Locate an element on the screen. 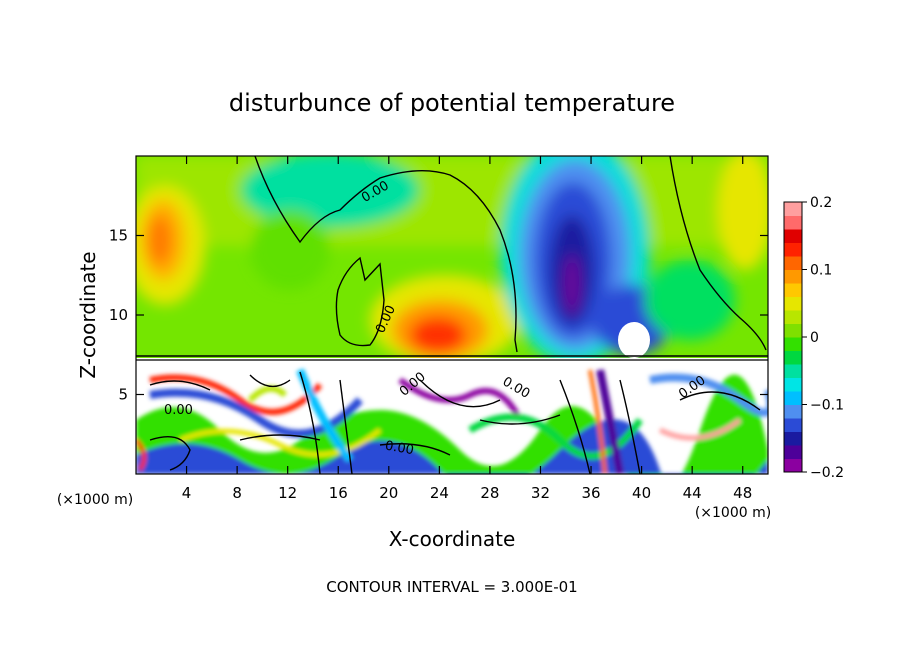 Image resolution: width=904 pixels, height=654 pixels. x-unit-right: (×1000 m) is located at coordinates (733, 513).